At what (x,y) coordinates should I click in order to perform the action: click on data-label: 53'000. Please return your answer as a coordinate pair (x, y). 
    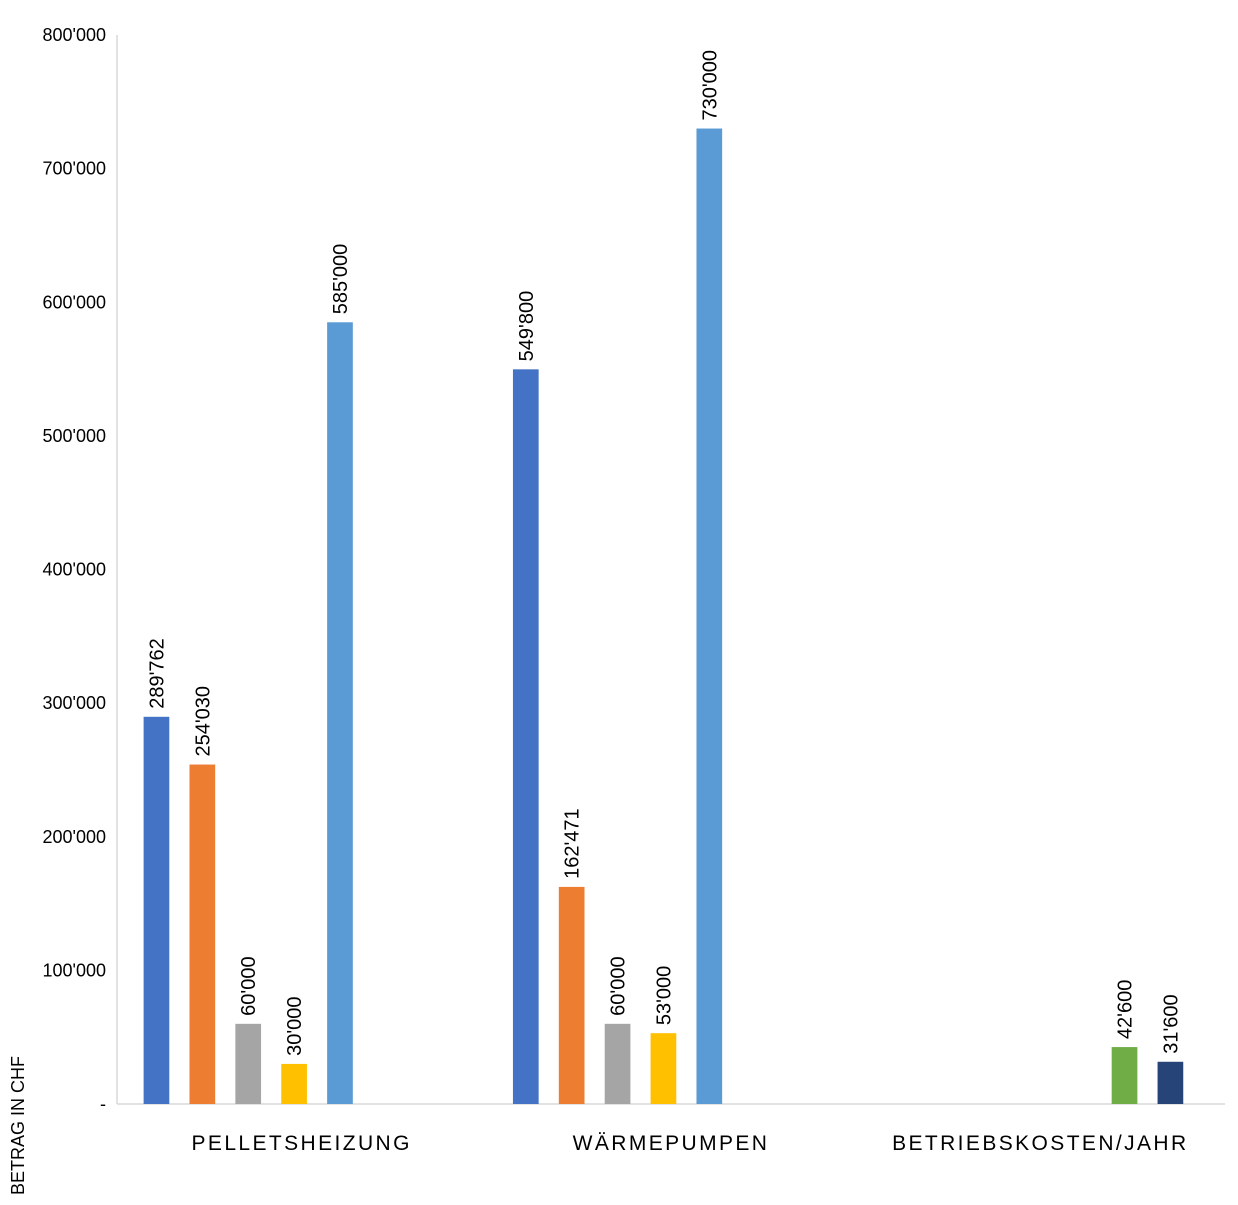
    Looking at the image, I should click on (664, 995).